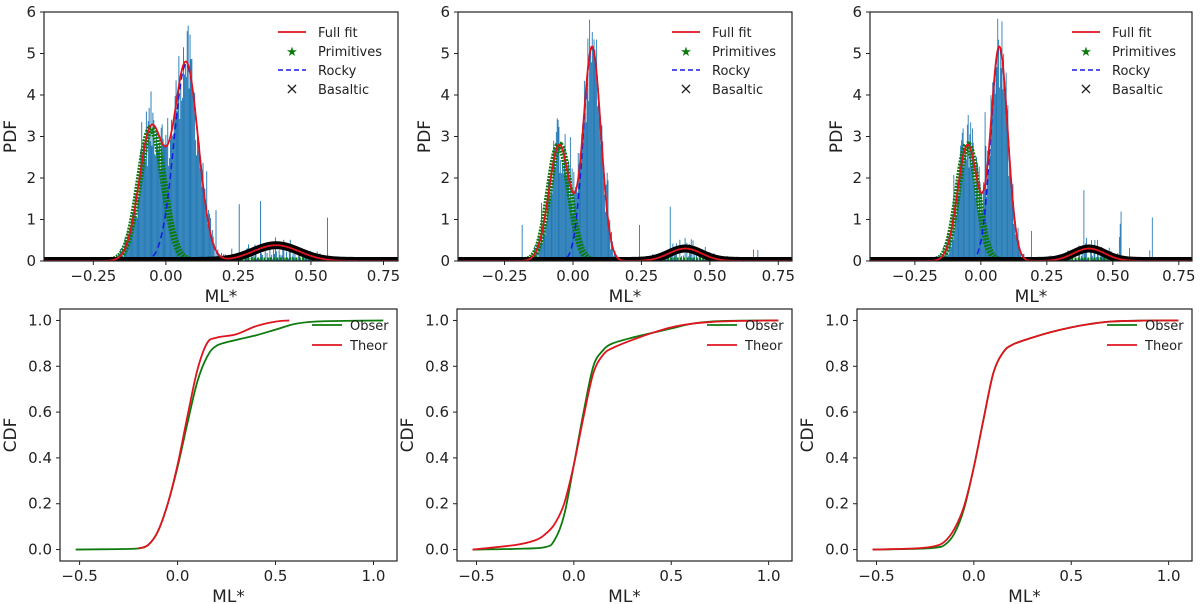 The width and height of the screenshot is (1200, 604). I want to click on legend-label: Obser, so click(1164, 326).